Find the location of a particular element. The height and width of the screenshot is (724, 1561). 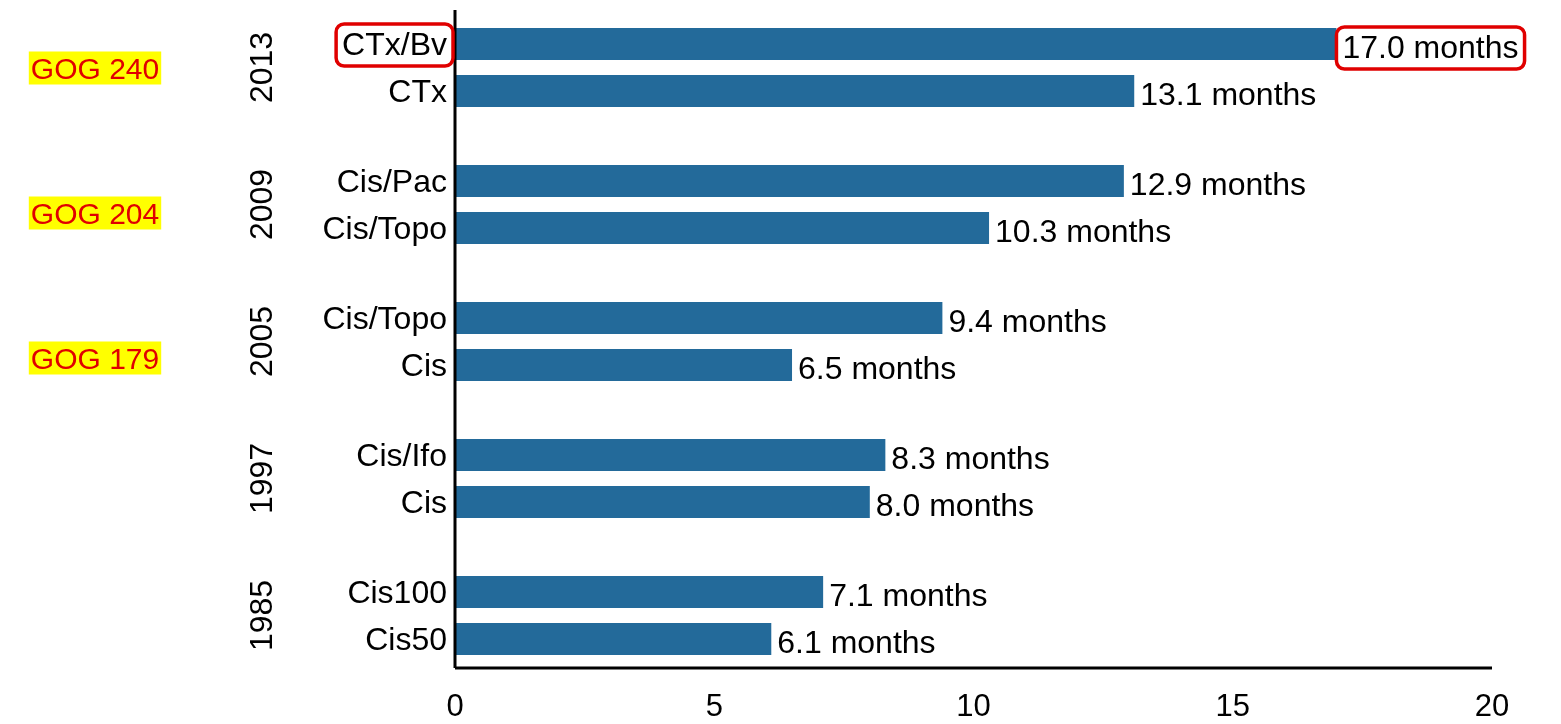

y-tick-label: Cis50 is located at coordinates (406, 639).